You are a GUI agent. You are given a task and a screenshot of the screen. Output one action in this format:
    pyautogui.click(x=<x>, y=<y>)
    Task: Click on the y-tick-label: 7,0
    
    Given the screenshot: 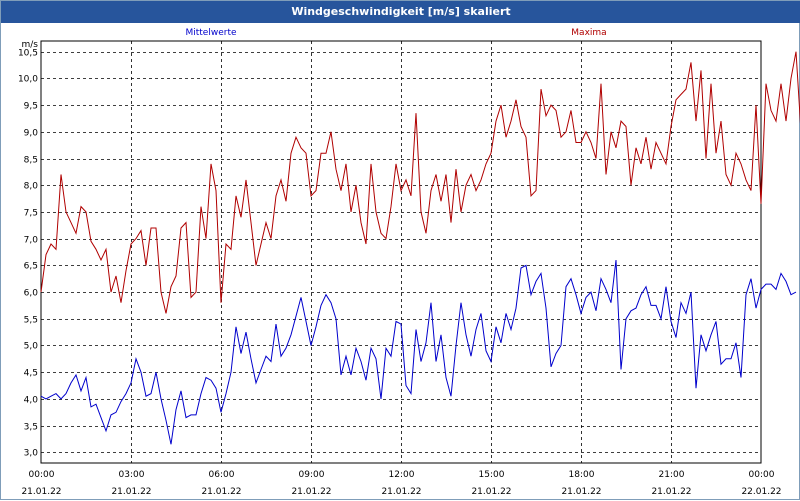 What is the action you would take?
    pyautogui.click(x=31, y=241)
    